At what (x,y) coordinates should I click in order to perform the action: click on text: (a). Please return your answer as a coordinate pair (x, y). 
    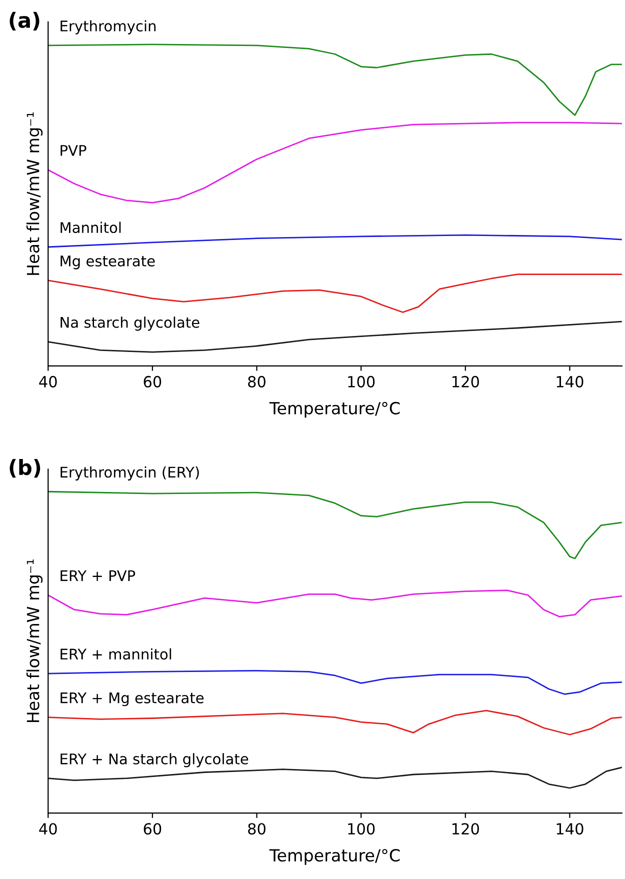
    Looking at the image, I should click on (25, 21).